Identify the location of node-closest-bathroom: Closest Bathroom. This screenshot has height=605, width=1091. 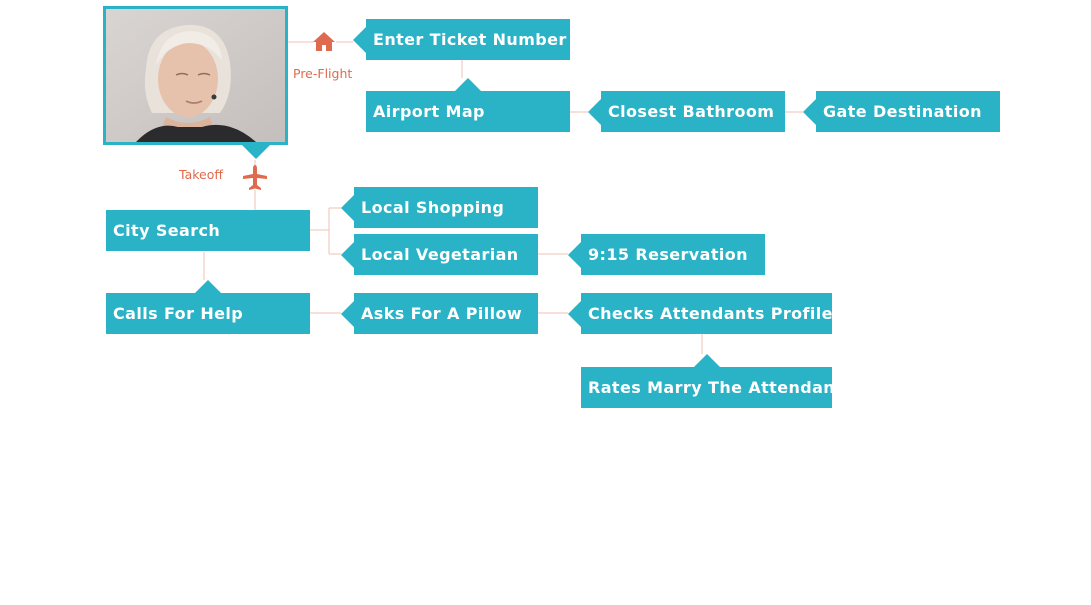
(686, 111).